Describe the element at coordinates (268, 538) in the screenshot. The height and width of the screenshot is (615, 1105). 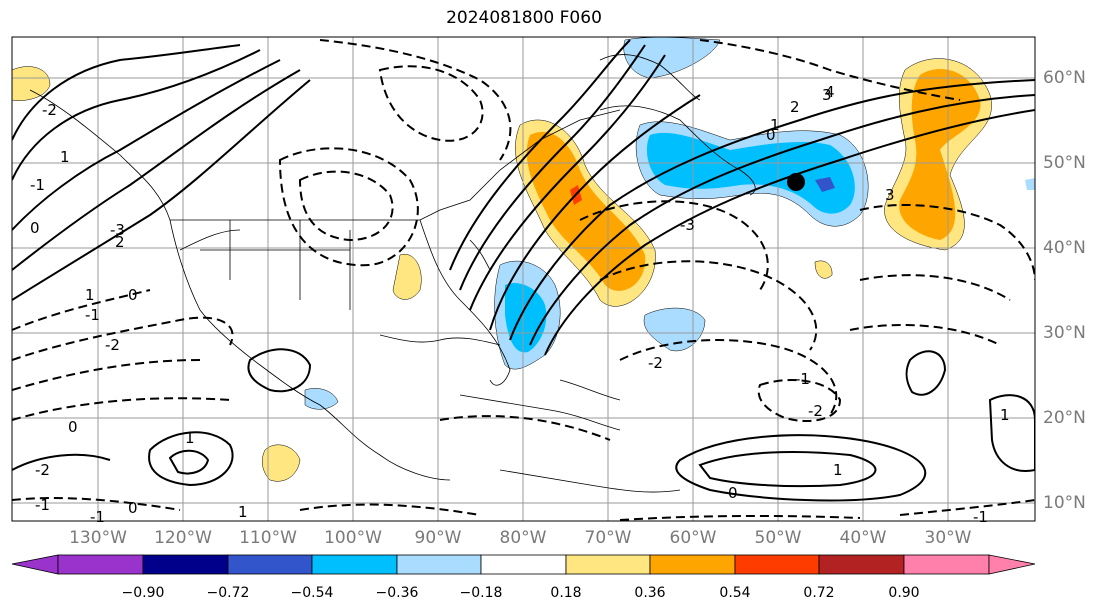
I see `longitude-label: 110°W` at that location.